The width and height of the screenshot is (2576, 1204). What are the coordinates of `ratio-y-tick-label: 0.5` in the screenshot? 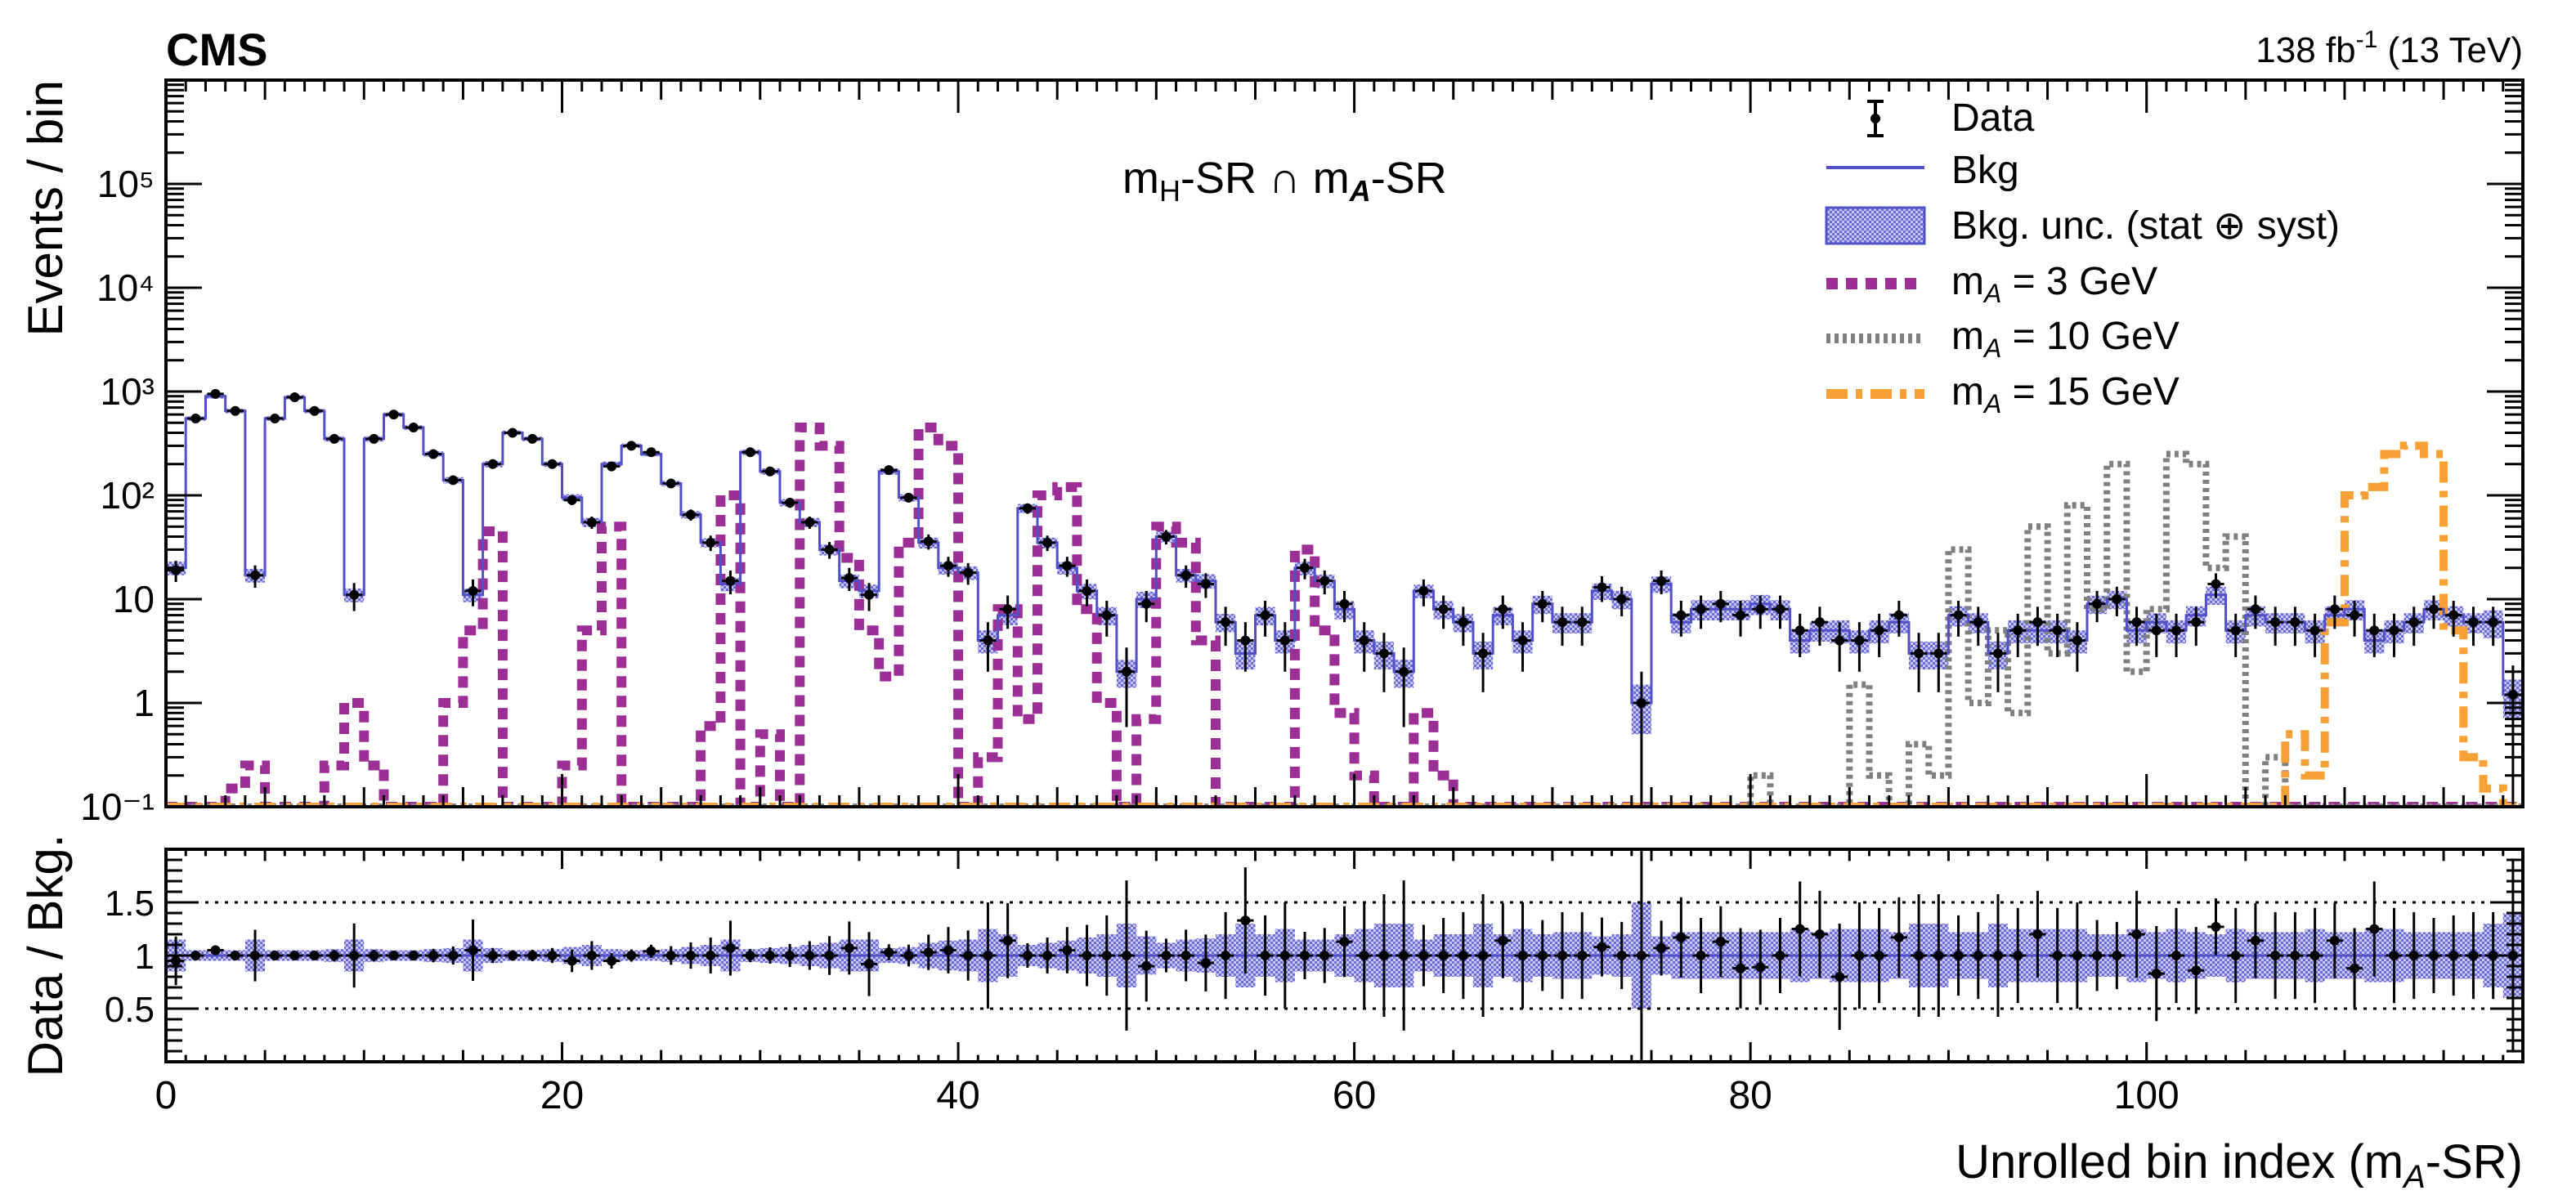 It's located at (130, 1010).